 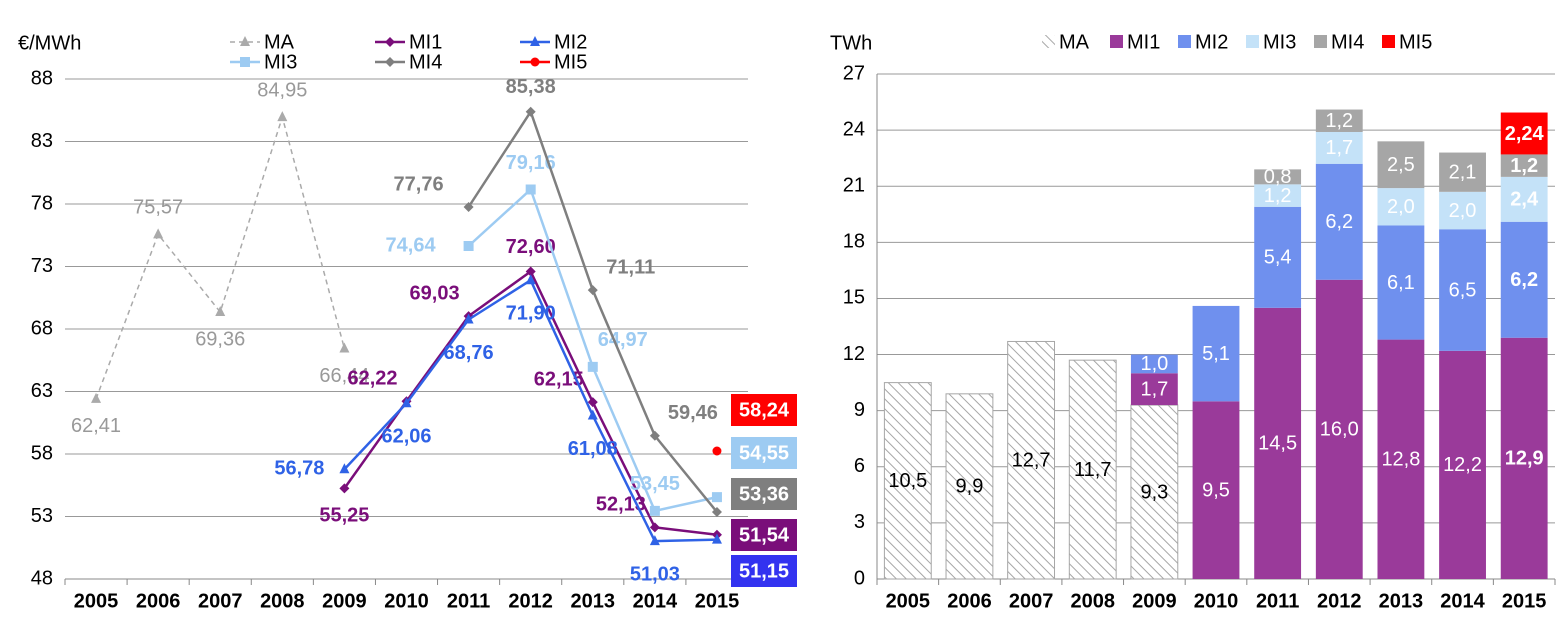 What do you see at coordinates (220, 601) in the screenshot?
I see `x-tick-label: 2007` at bounding box center [220, 601].